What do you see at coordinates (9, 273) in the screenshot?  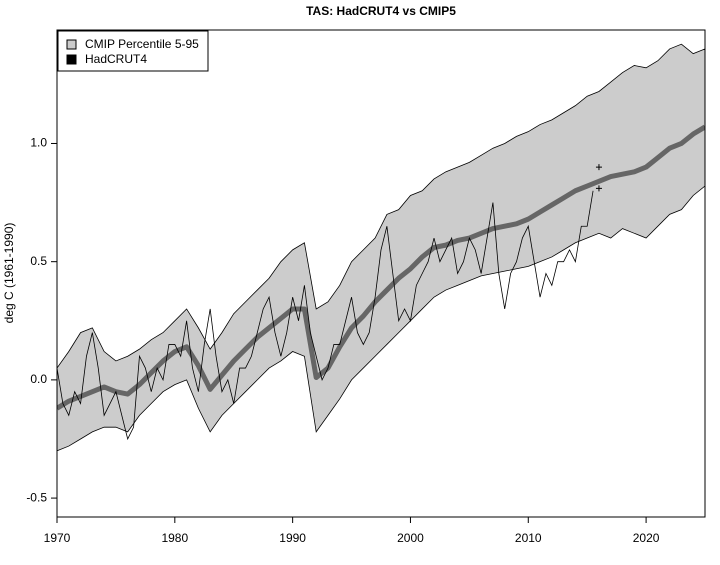 I see `y-axis-label: deg C (1961-1990)` at bounding box center [9, 273].